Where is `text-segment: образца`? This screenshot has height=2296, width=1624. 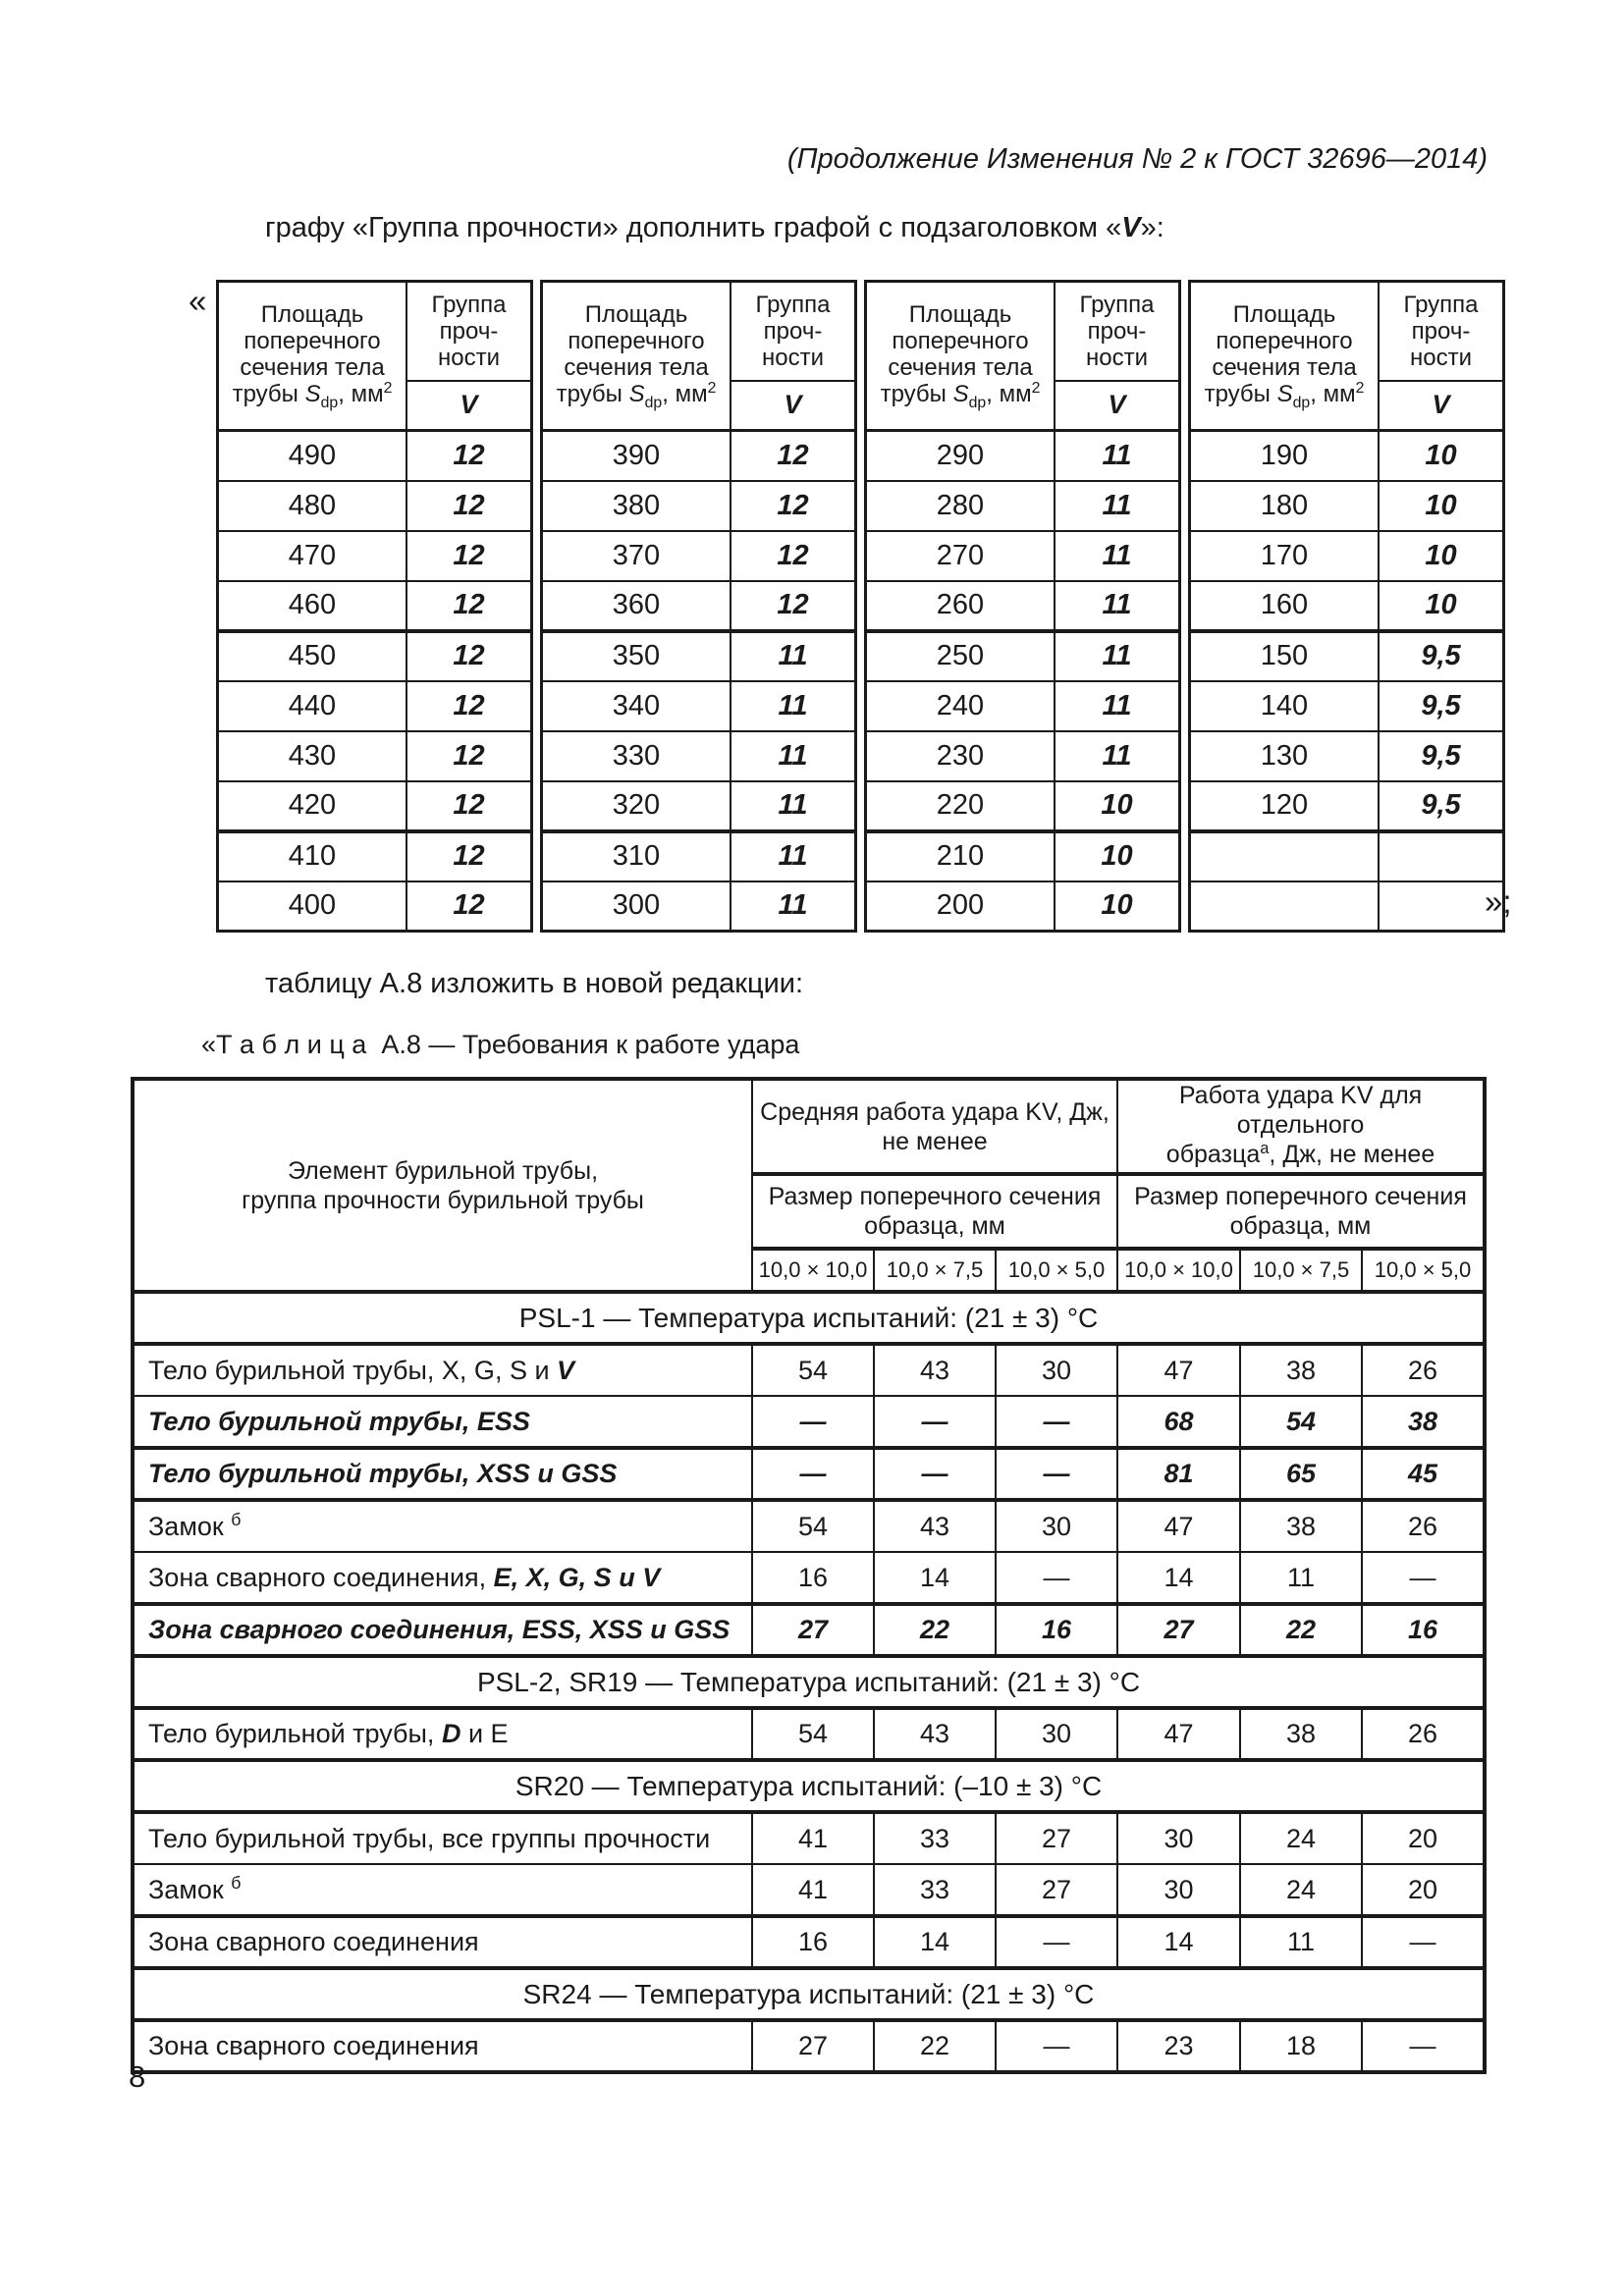 text-segment: образца is located at coordinates (1213, 1154).